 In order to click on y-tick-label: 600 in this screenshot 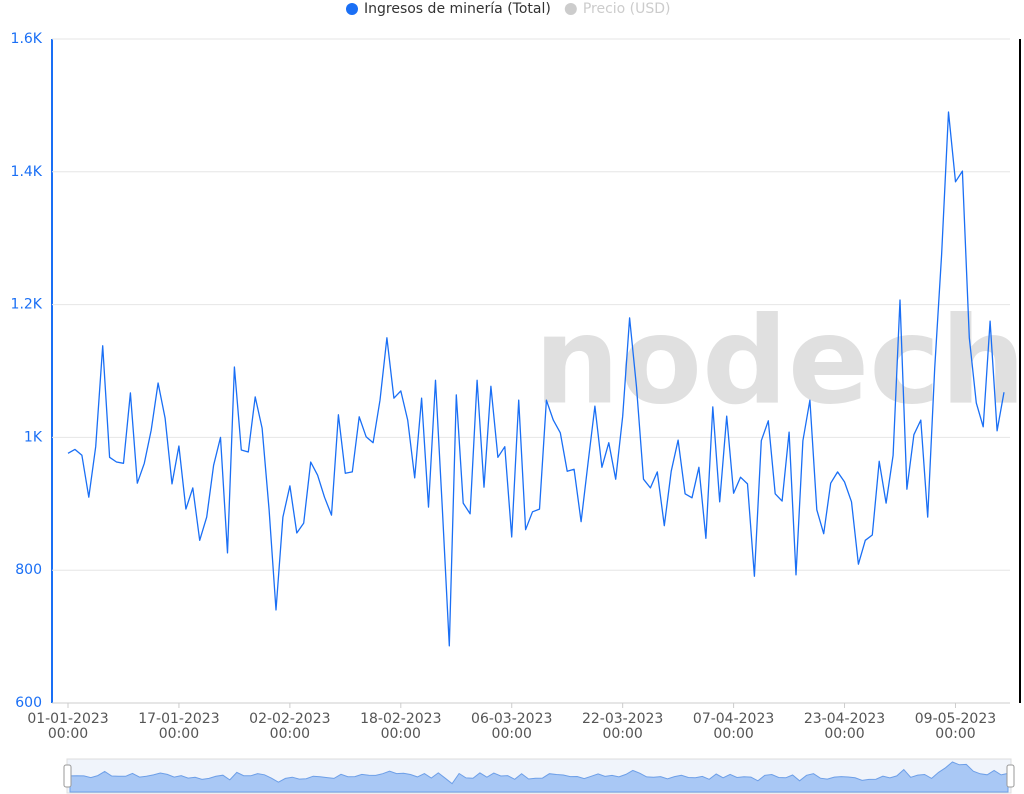, I will do `click(28, 703)`.